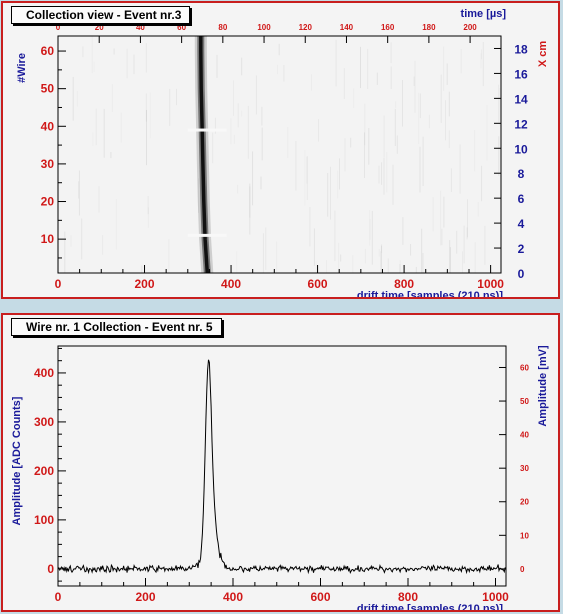 Image resolution: width=563 pixels, height=614 pixels. What do you see at coordinates (48, 164) in the screenshot?
I see `y-tick-label: 30` at bounding box center [48, 164].